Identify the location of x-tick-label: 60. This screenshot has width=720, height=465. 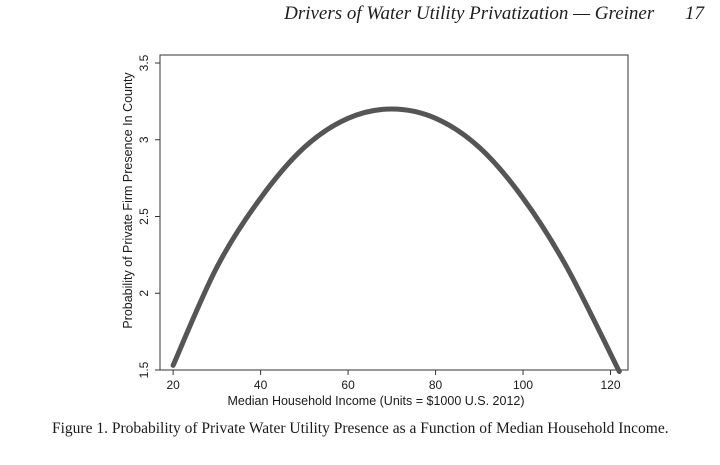
(348, 385).